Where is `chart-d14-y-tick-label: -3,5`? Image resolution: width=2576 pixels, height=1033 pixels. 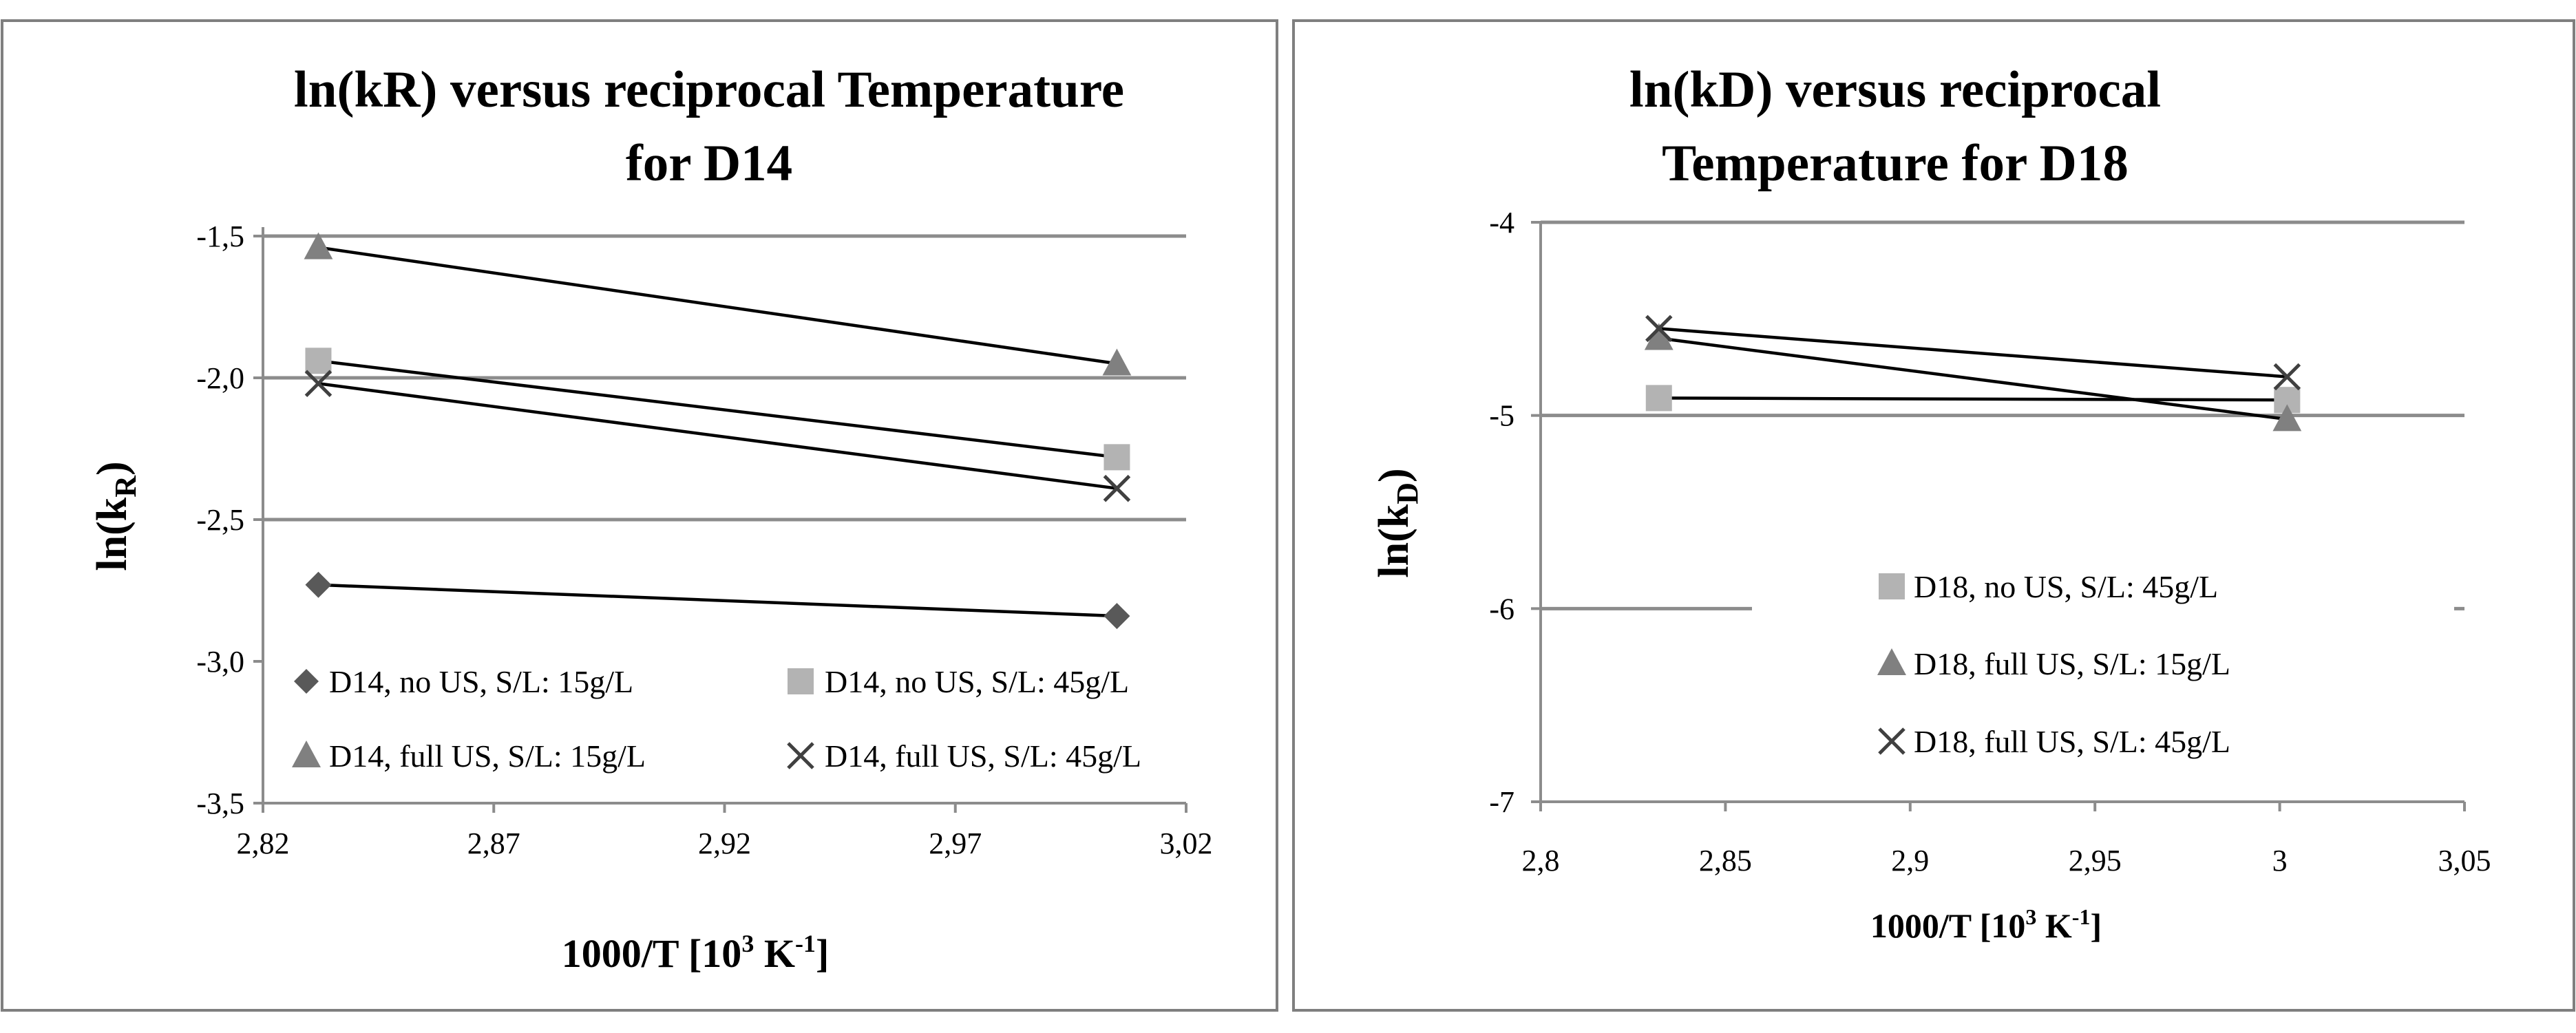
chart-d14-y-tick-label: -3,5 is located at coordinates (220, 804).